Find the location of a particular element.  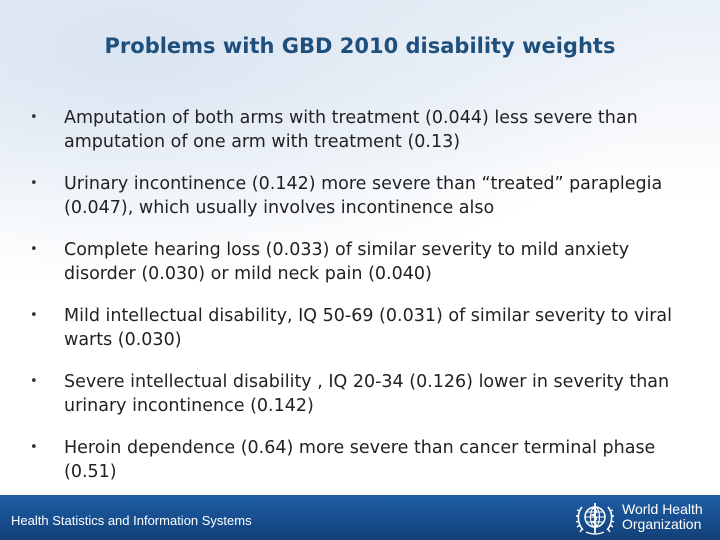

who-logo-line2: Organization is located at coordinates (662, 524).